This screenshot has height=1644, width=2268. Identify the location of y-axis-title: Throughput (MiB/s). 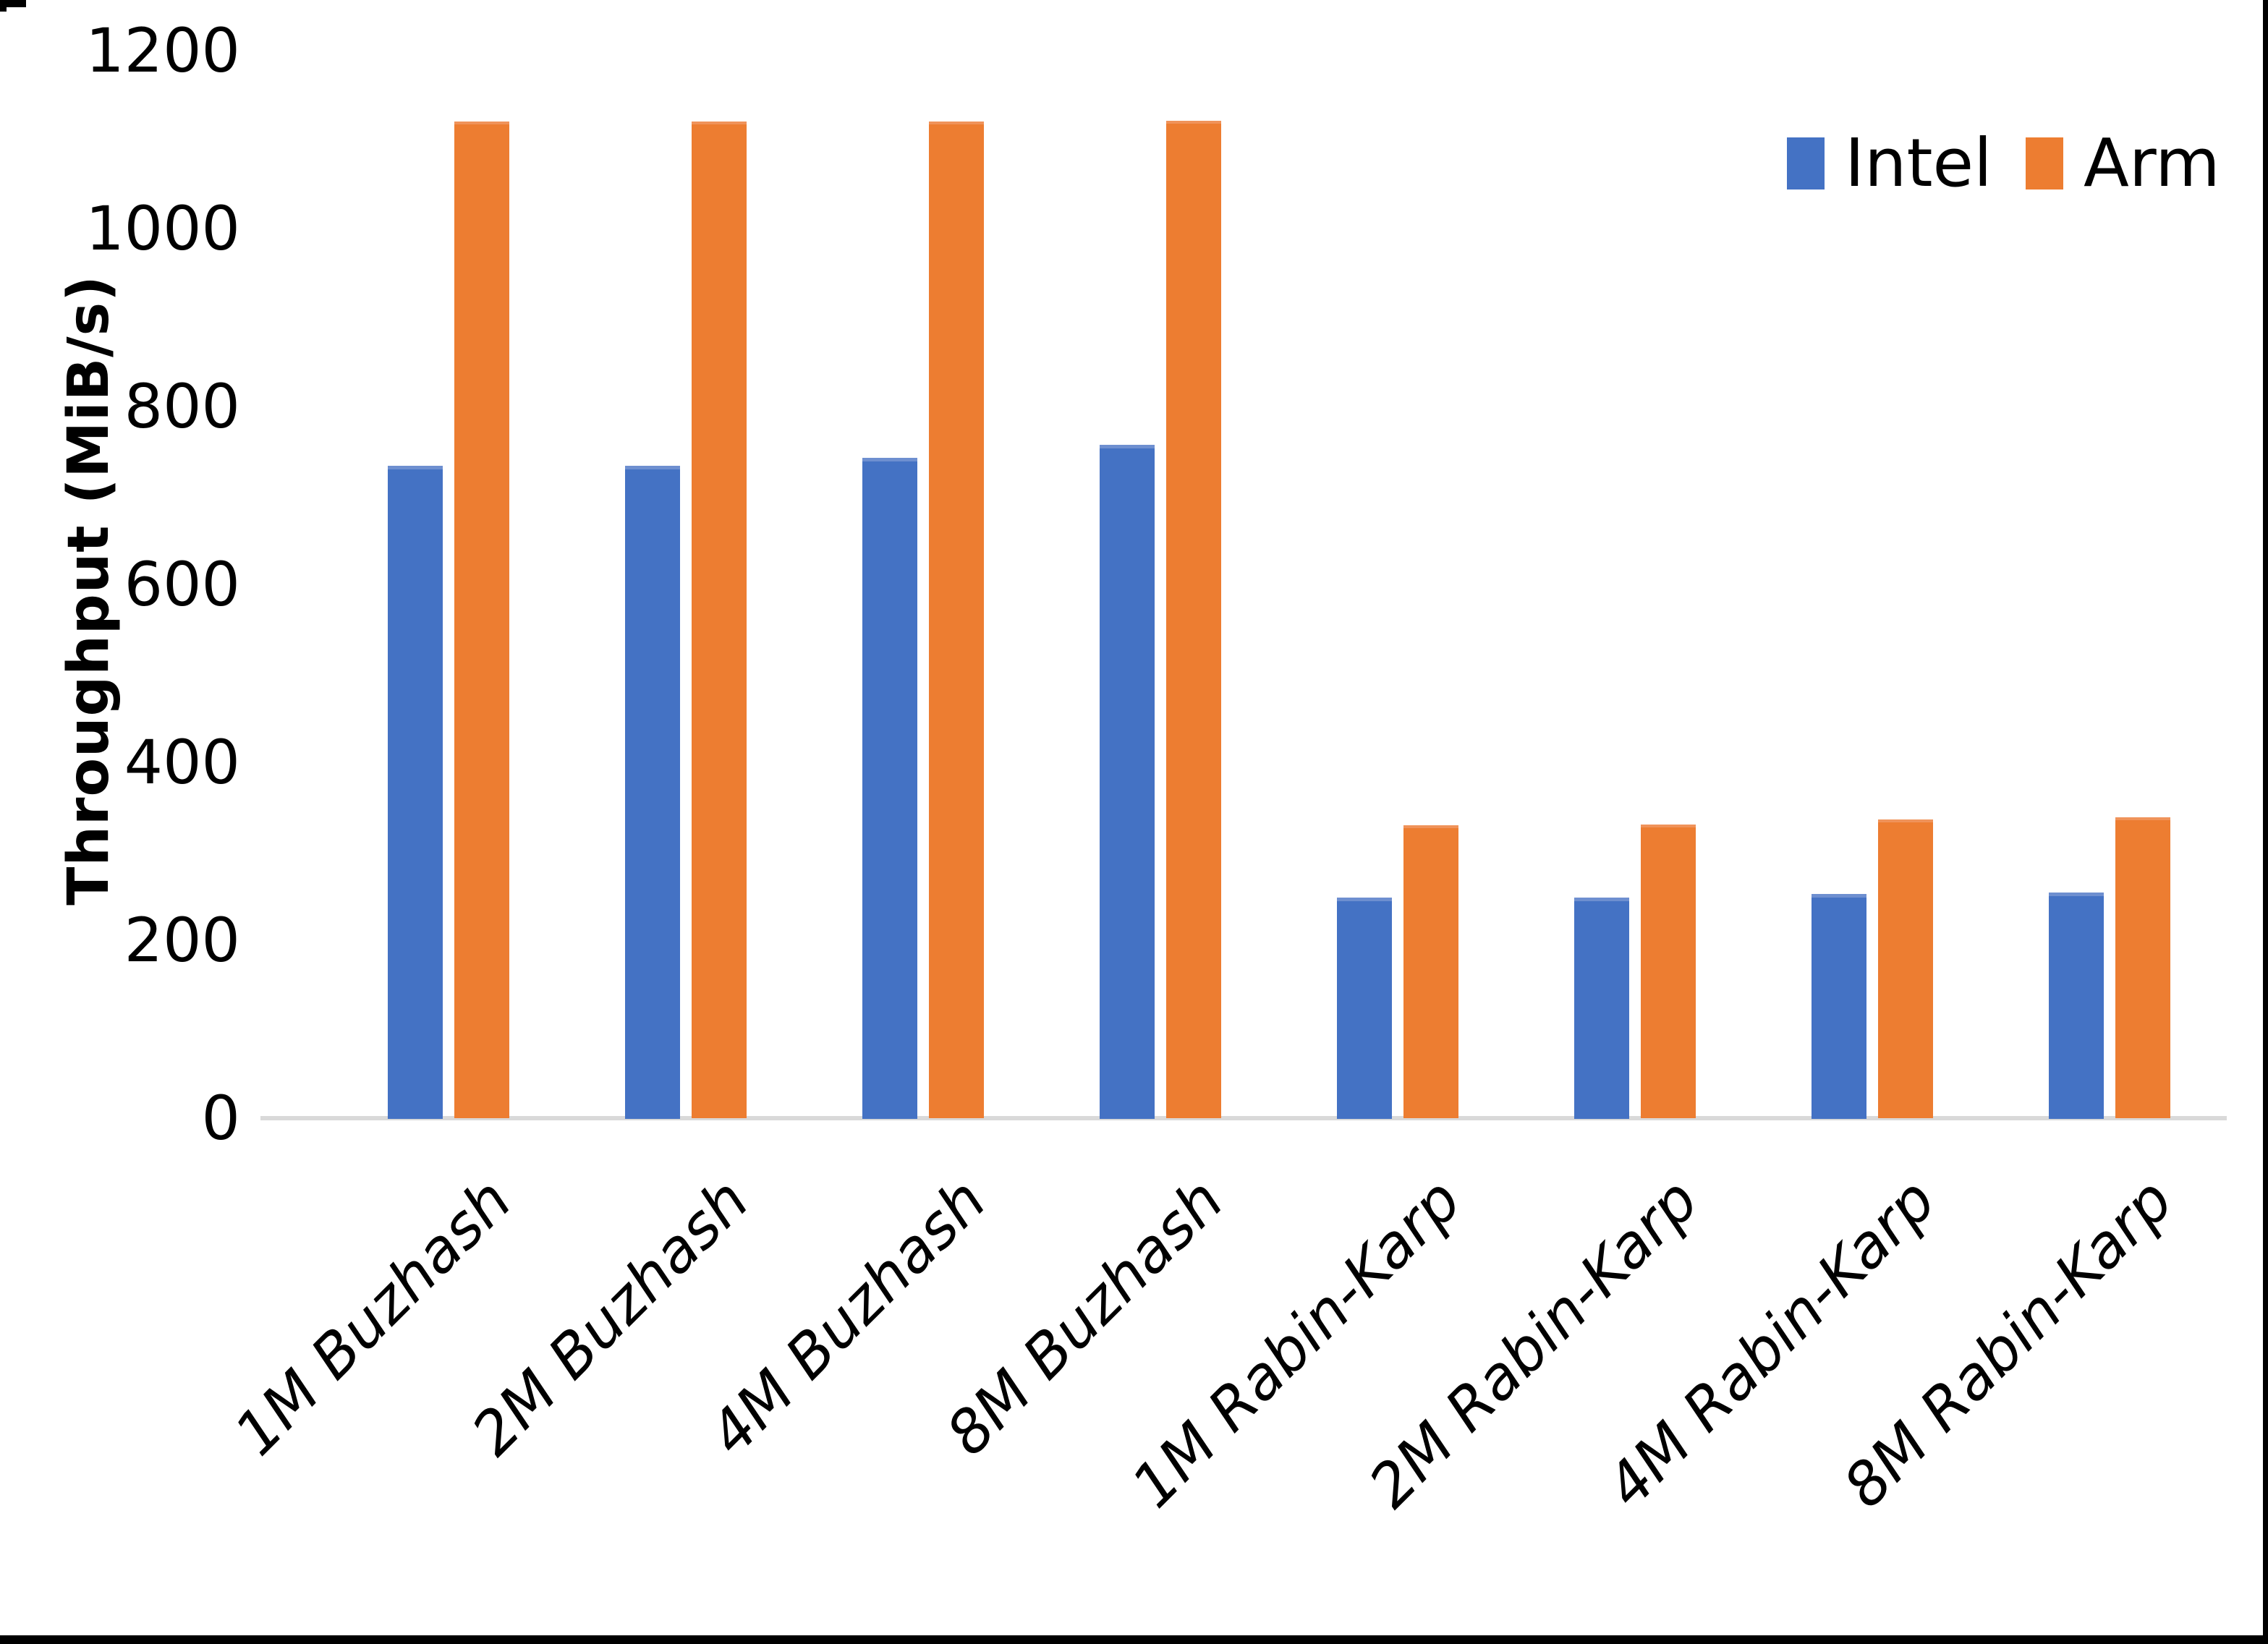
(89, 590).